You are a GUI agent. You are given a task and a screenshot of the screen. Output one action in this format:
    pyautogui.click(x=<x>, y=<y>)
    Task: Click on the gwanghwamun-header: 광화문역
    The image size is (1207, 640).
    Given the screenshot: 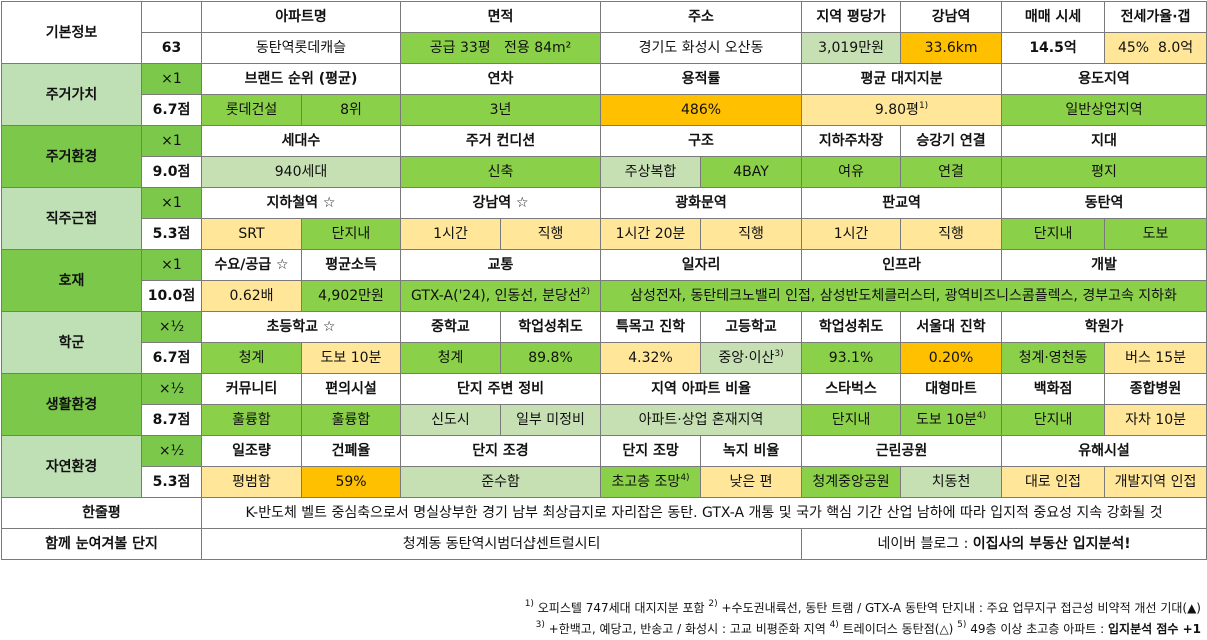 What is the action you would take?
    pyautogui.click(x=701, y=203)
    